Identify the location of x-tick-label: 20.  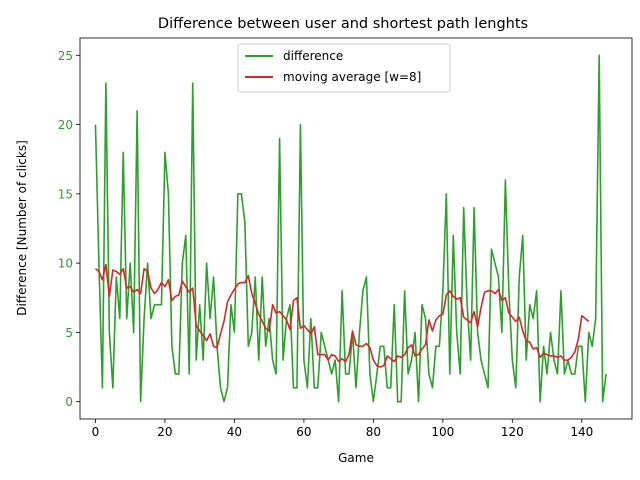
(164, 432).